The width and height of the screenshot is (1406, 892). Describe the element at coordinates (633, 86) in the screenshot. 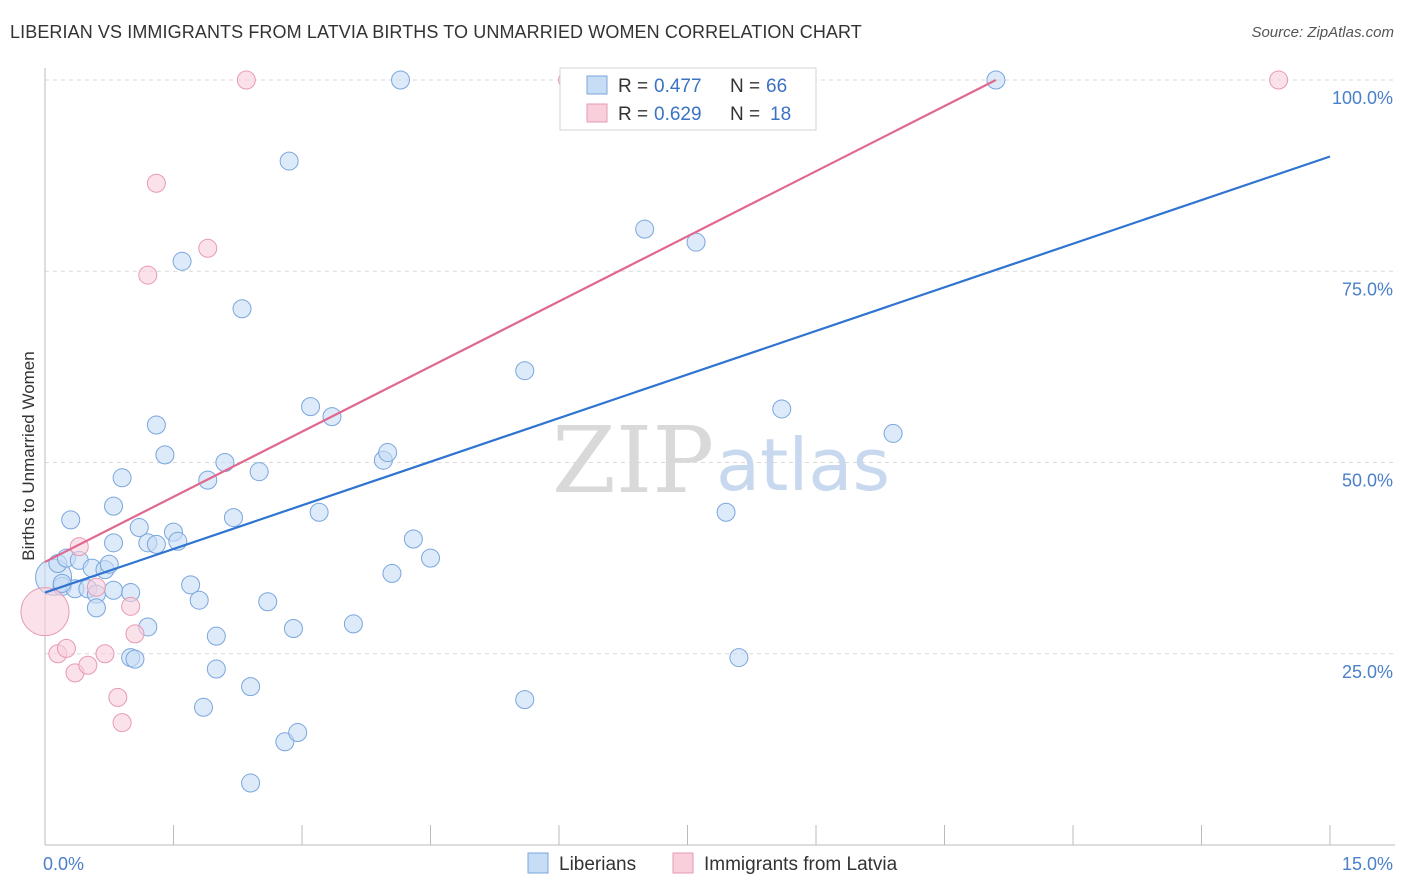

I see `legend-r-label-1: R =` at that location.